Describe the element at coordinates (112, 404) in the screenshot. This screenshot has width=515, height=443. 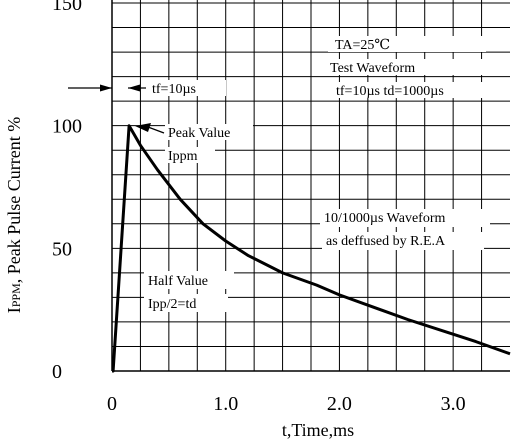
I see `x-tick-label: 0` at that location.